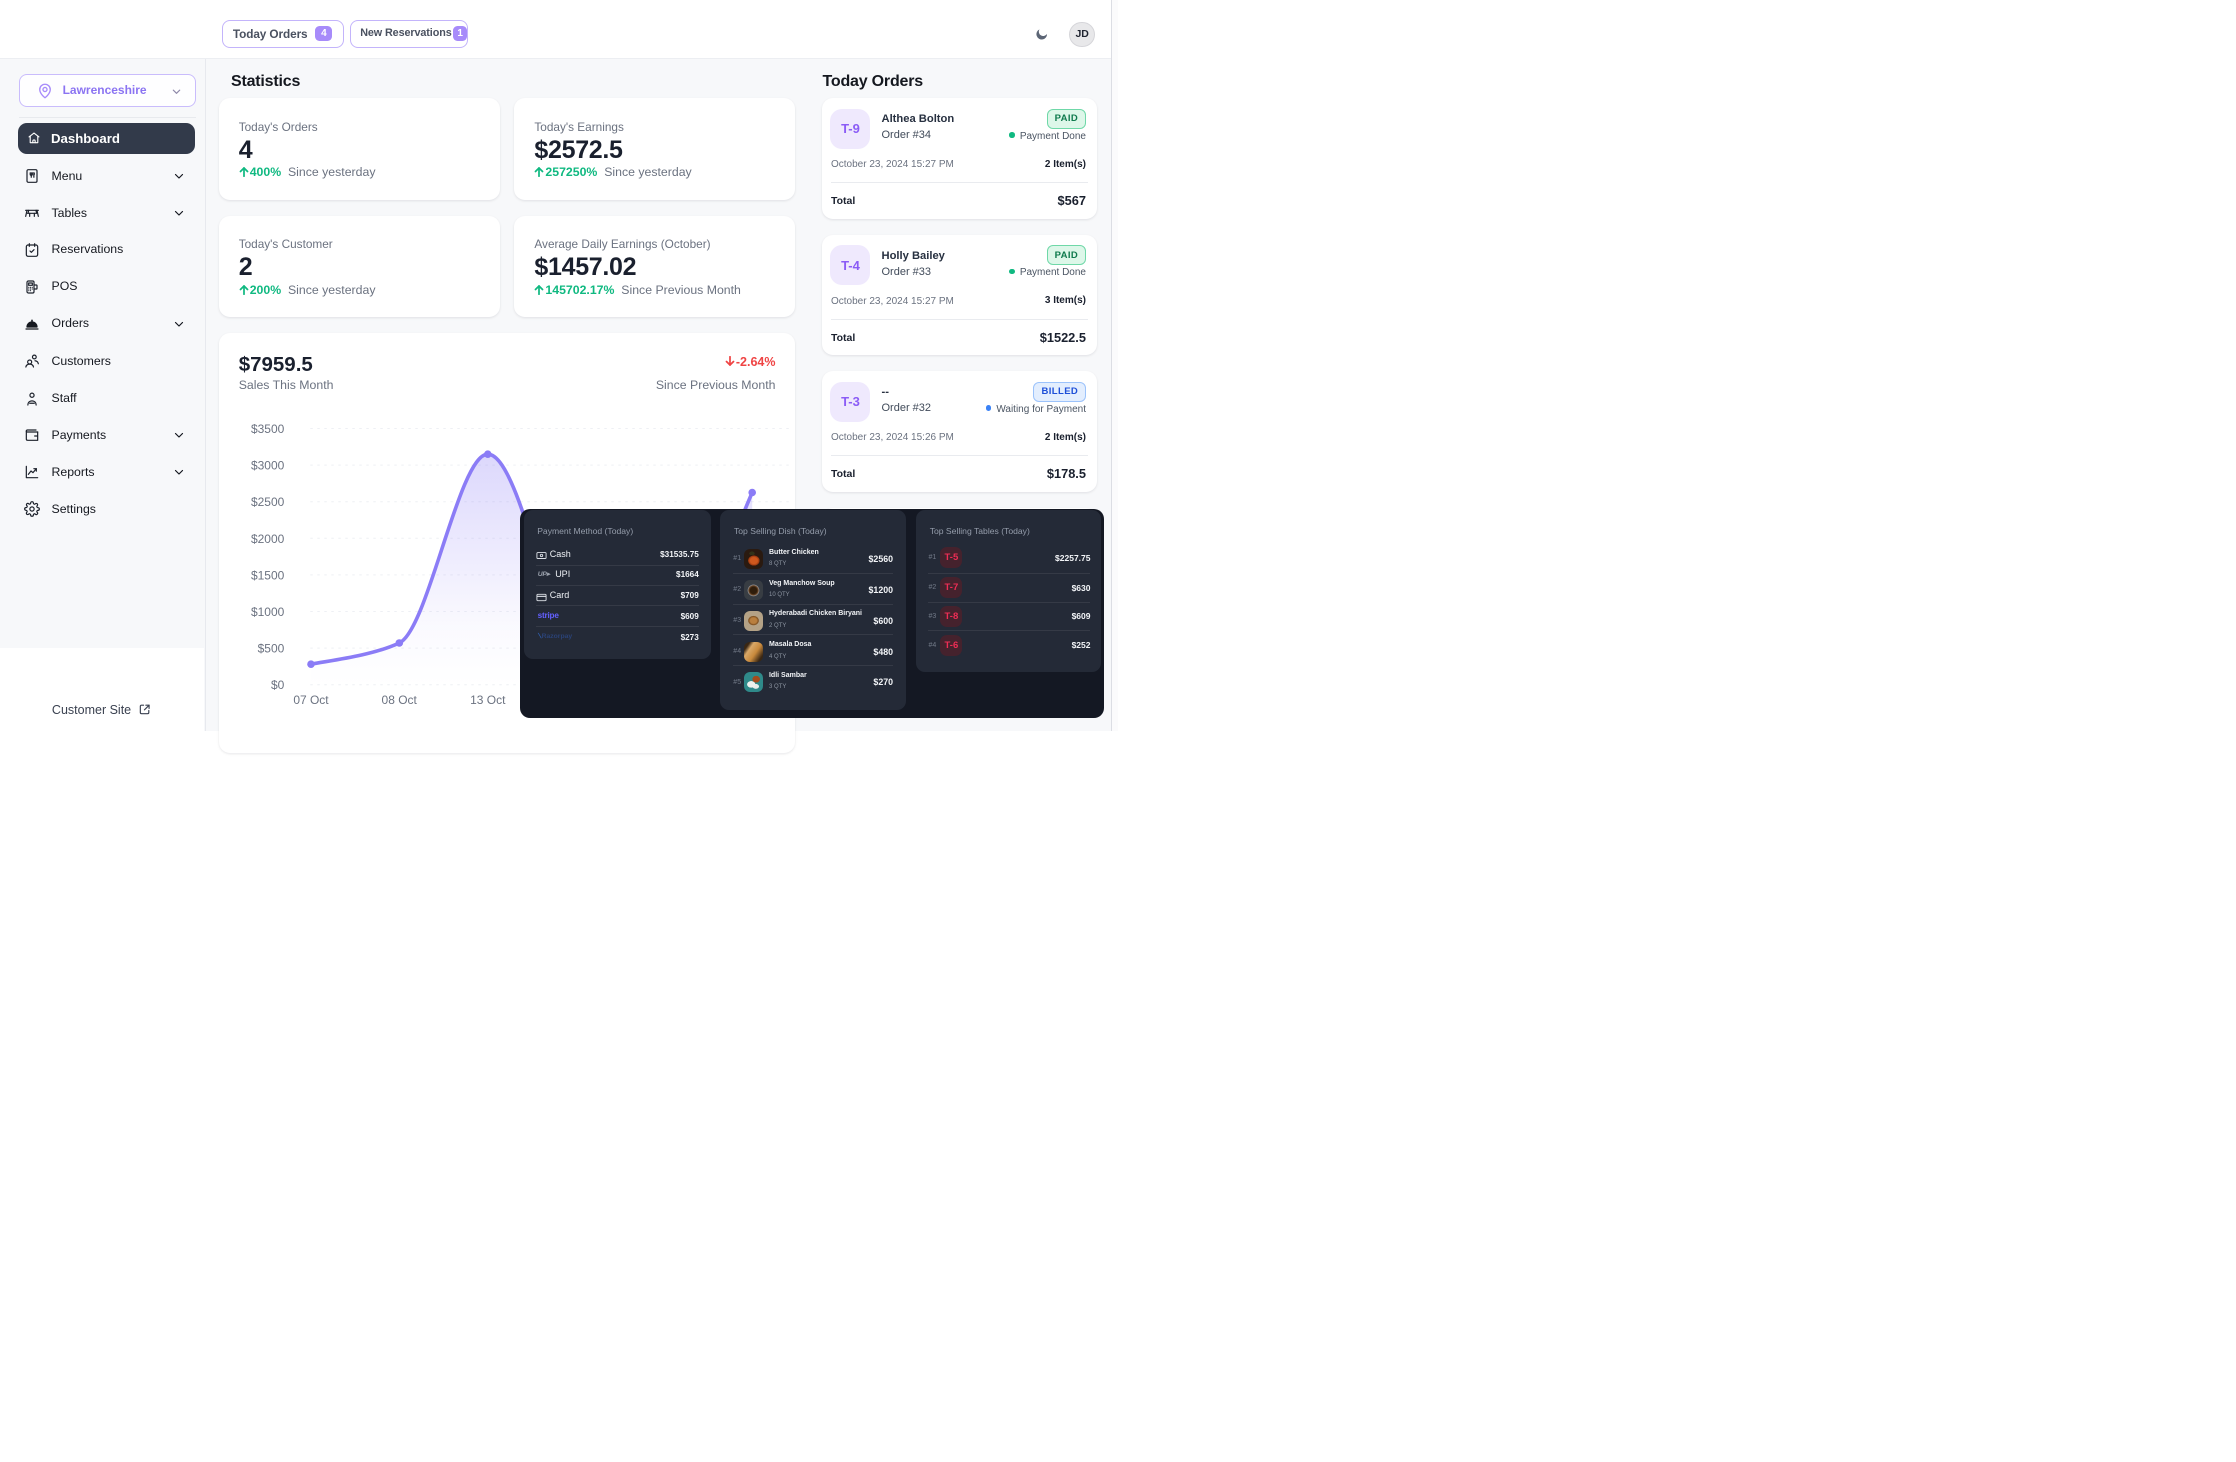 The height and width of the screenshot is (1462, 2236). Describe the element at coordinates (268, 538) in the screenshot. I see `svg-text: $2000` at that location.